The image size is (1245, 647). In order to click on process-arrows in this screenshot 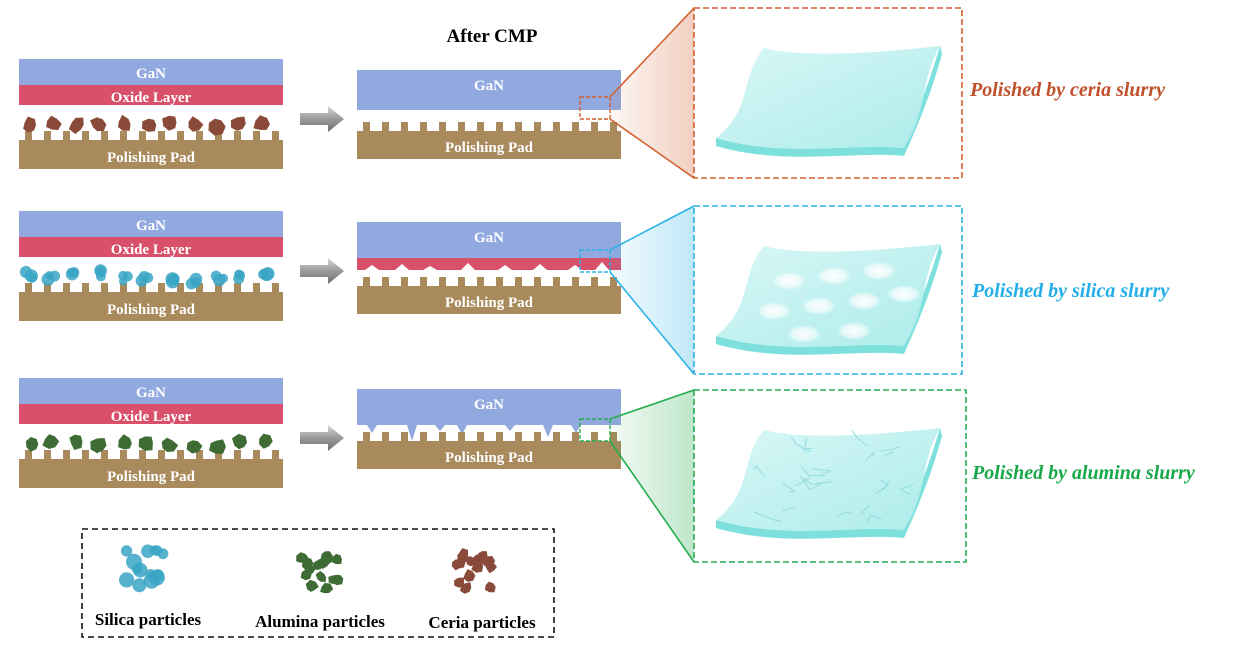, I will do `click(322, 278)`.